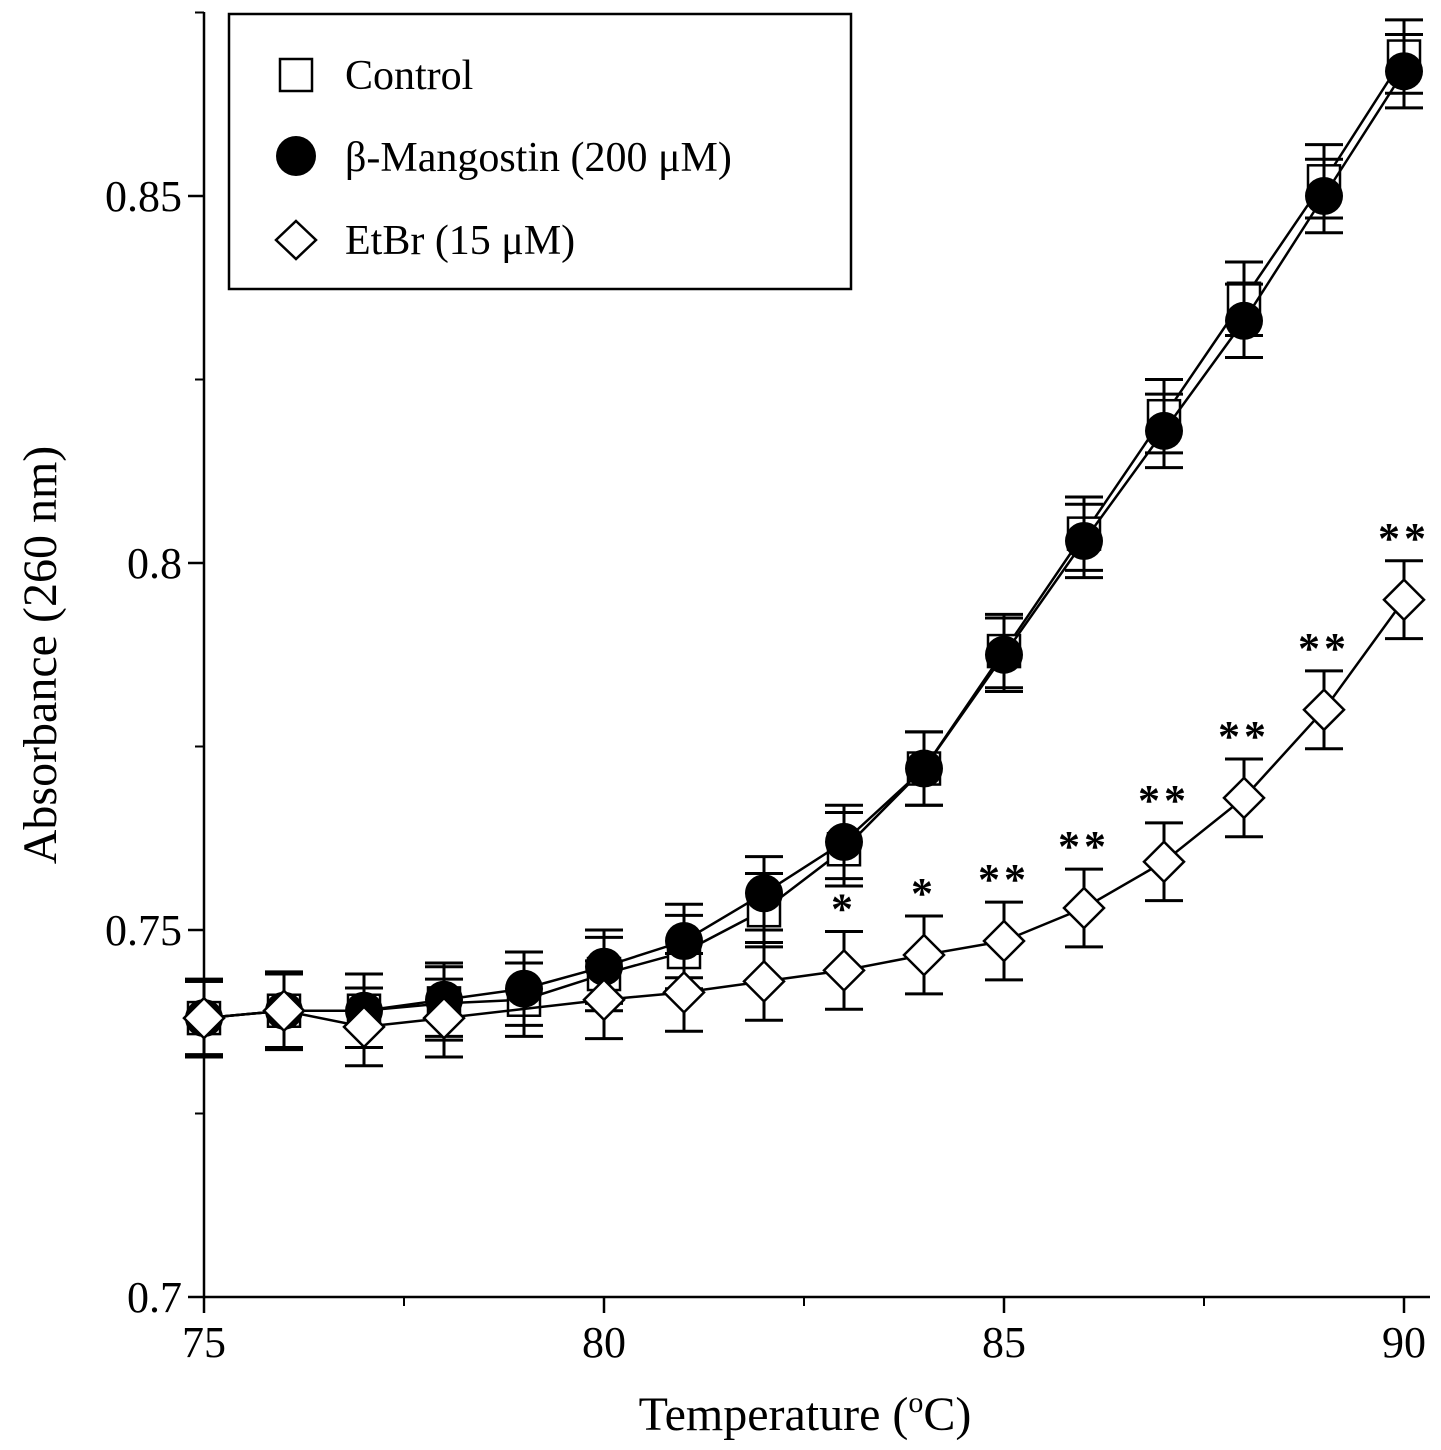 Image resolution: width=1441 pixels, height=1450 pixels. I want to click on legend-label-control: Control, so click(409, 76).